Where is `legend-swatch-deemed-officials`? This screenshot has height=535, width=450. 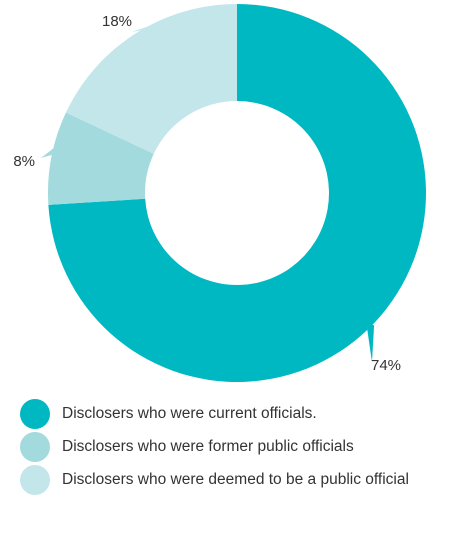 legend-swatch-deemed-officials is located at coordinates (35, 480).